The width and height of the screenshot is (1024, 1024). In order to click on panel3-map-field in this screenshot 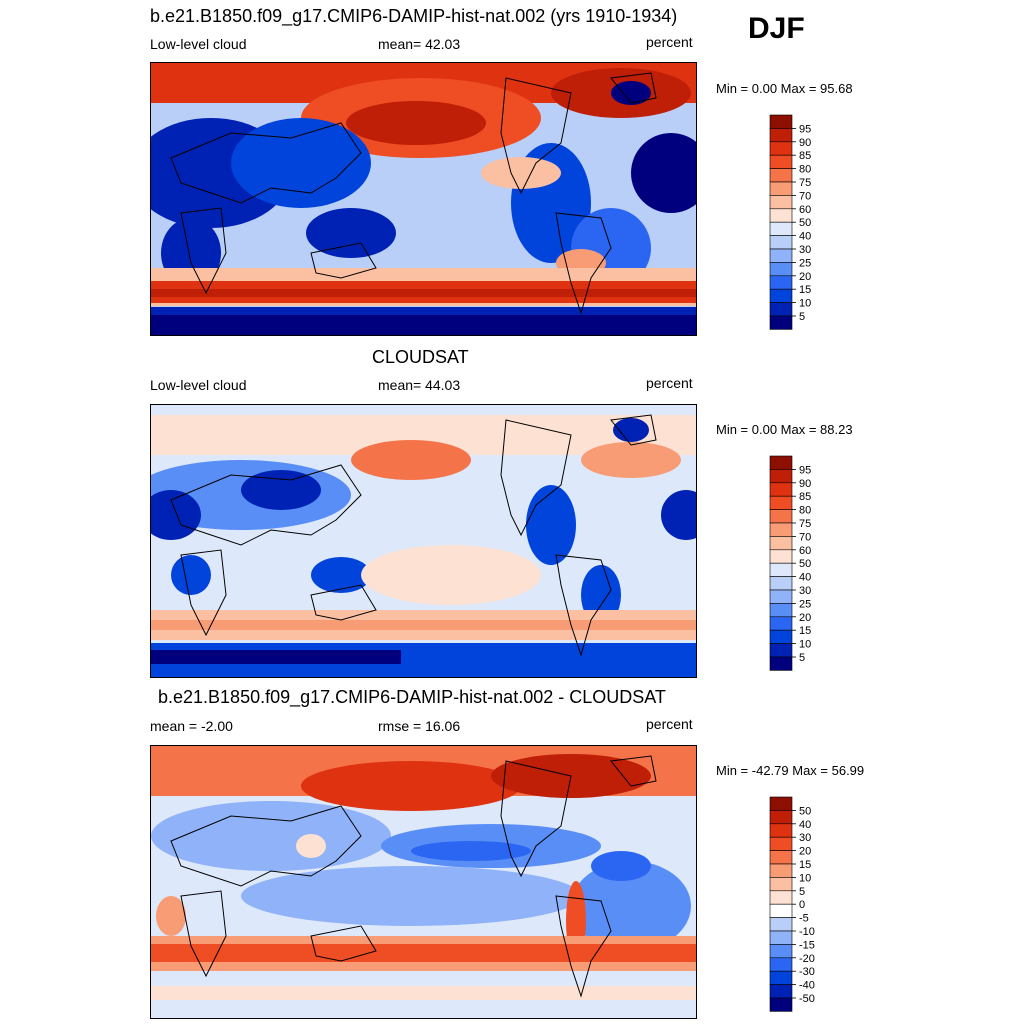, I will do `click(423, 882)`.